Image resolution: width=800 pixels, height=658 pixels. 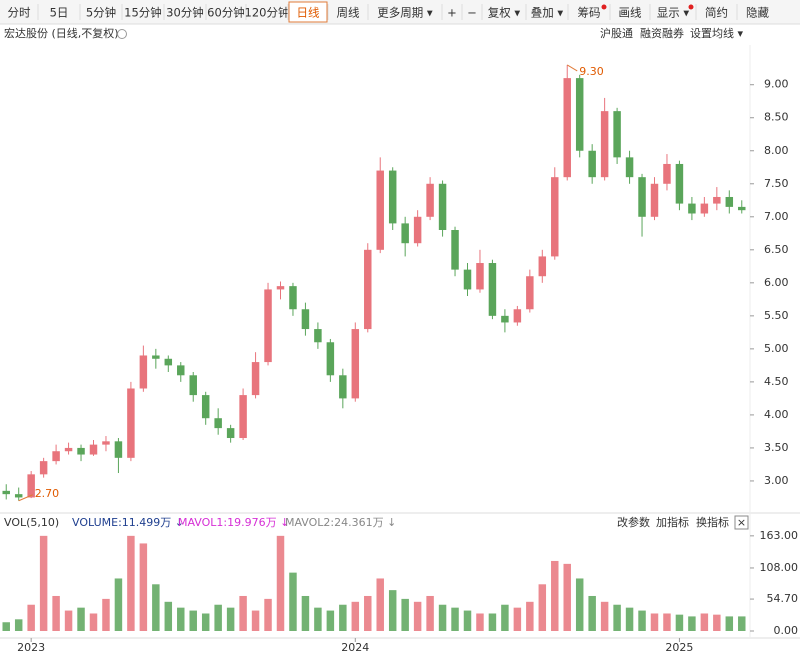 I want to click on toolbar-label: 分时, so click(x=19, y=13).